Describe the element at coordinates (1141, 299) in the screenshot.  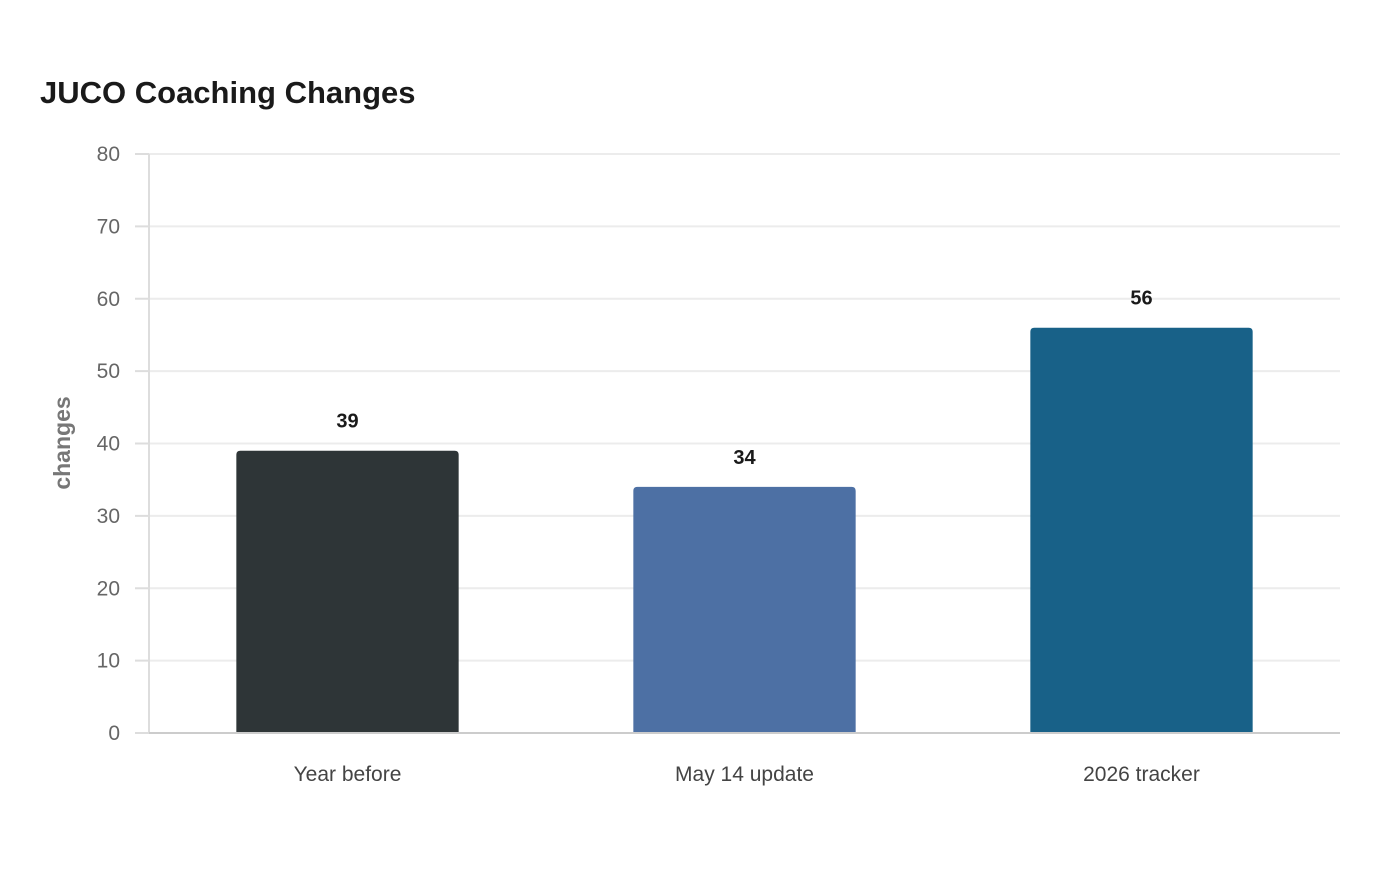
I see `bar-value-label: 56` at that location.